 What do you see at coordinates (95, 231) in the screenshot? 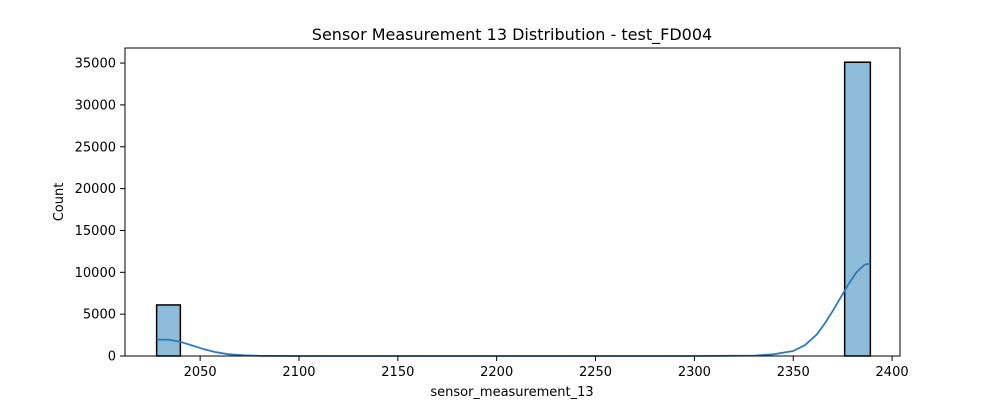
I see `y-tick-label: 15000` at bounding box center [95, 231].